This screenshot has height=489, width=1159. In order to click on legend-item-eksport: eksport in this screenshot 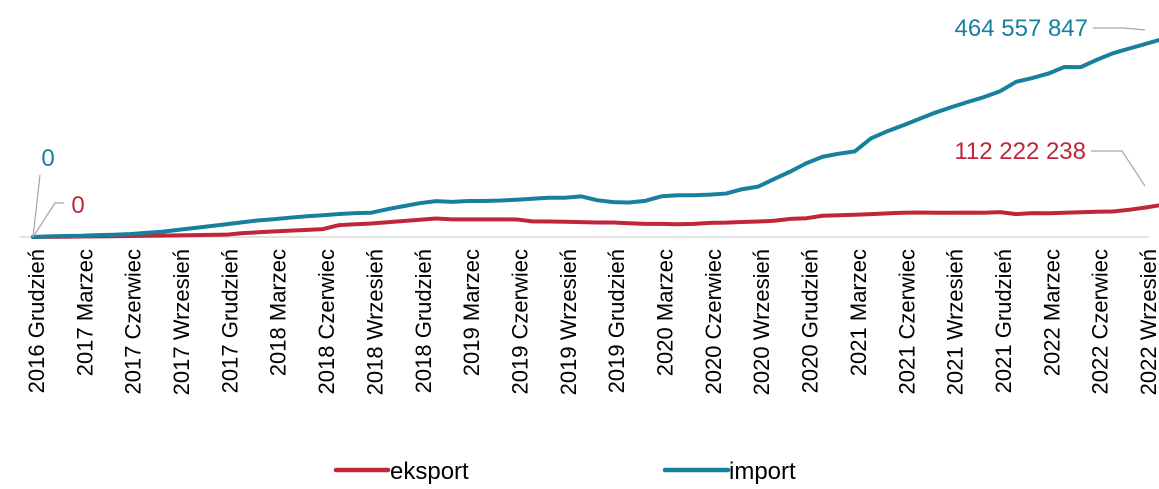, I will do `click(401, 471)`.